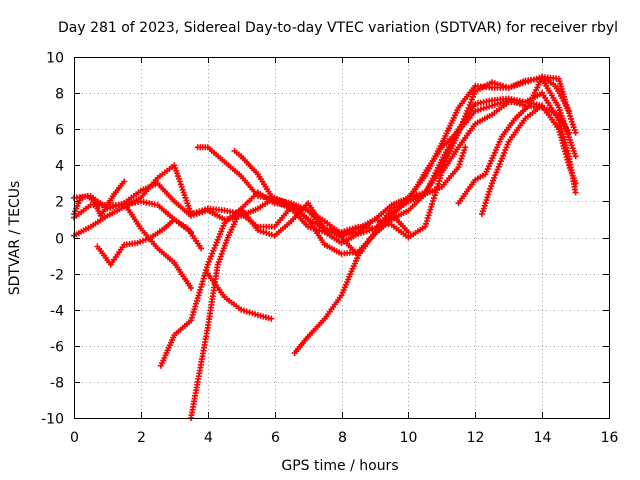  Describe the element at coordinates (208, 438) in the screenshot. I see `x-tick-label: 4` at that location.